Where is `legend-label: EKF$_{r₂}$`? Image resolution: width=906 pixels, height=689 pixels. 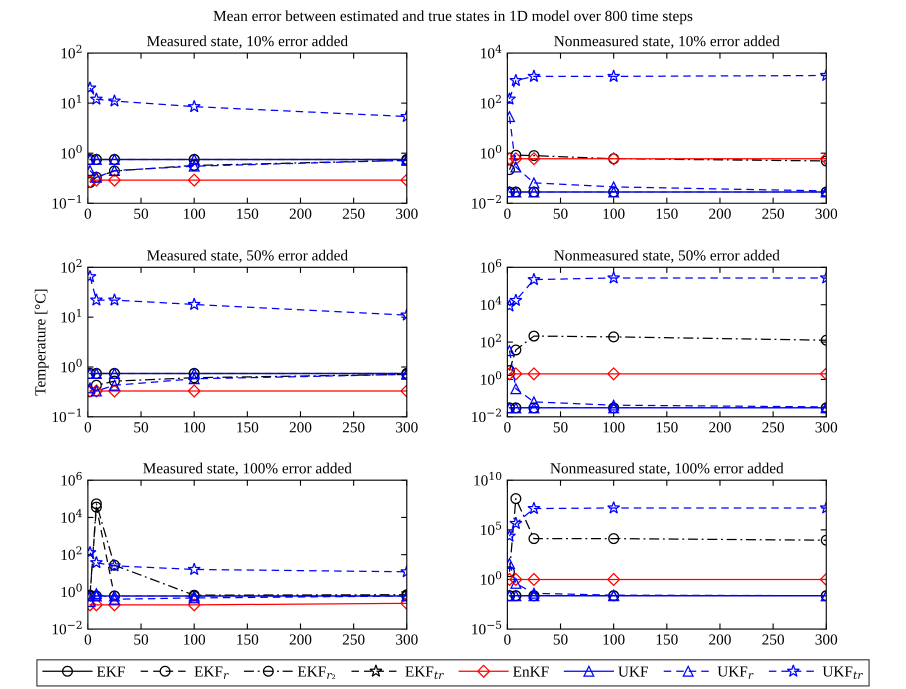
legend-label: EKF$_{r₂}$ is located at coordinates (317, 672).